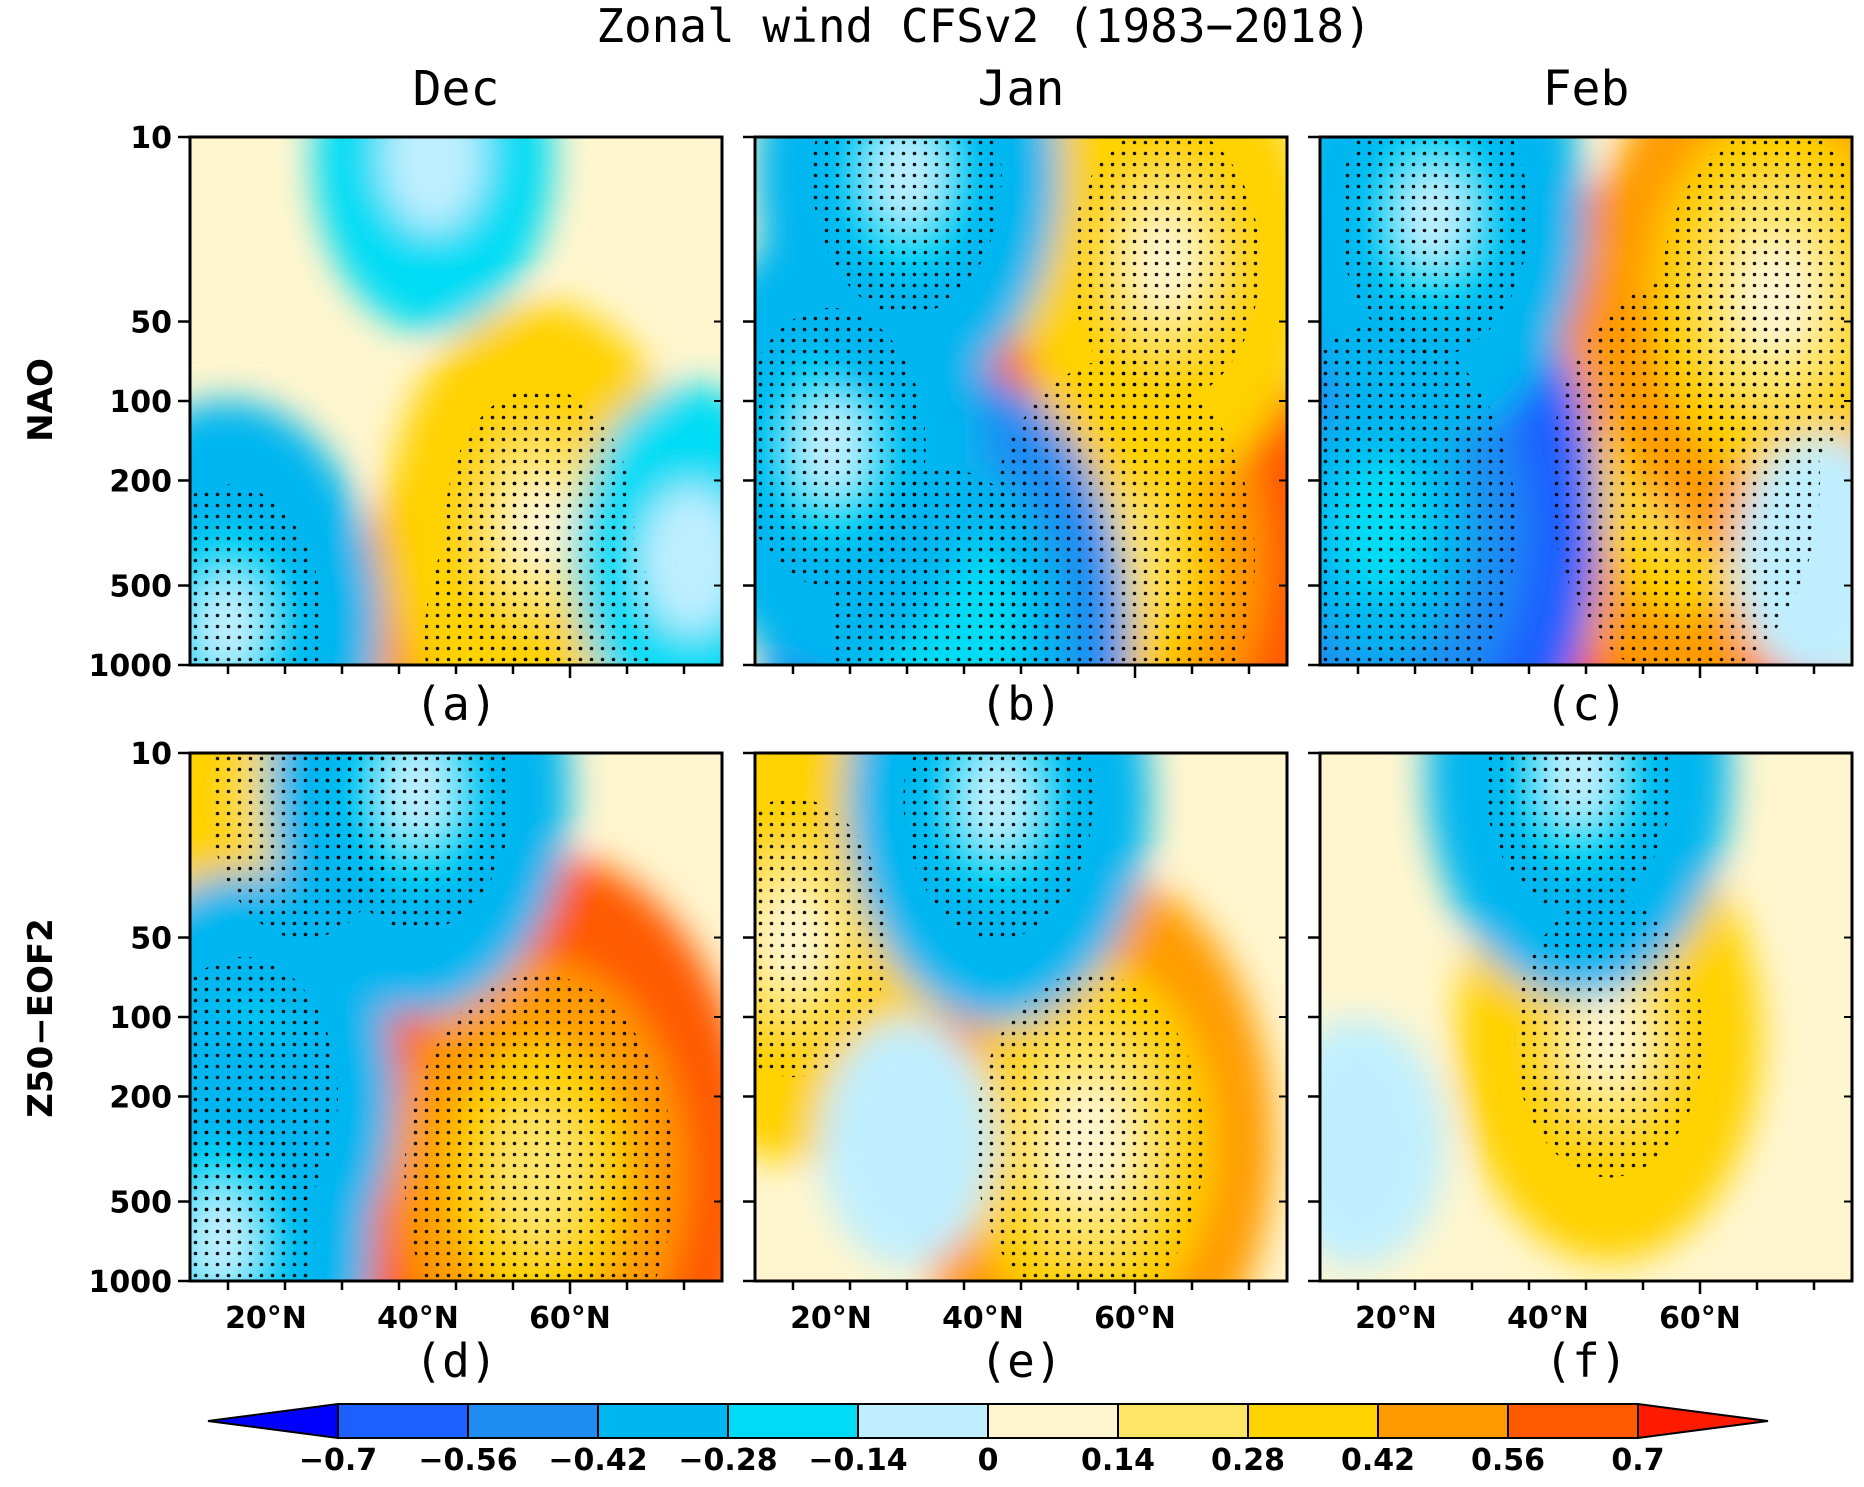 This screenshot has width=1864, height=1487. What do you see at coordinates (455, 1361) in the screenshot?
I see `panel-label-d: (d)` at bounding box center [455, 1361].